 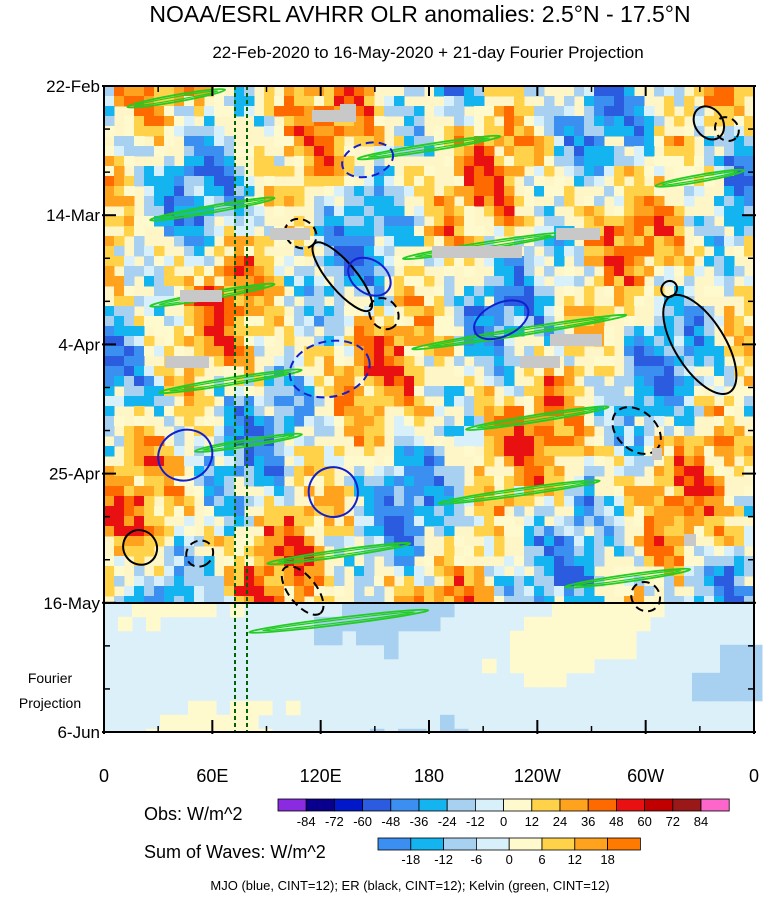 What do you see at coordinates (74, 474) in the screenshot?
I see `y-tick-label: 25-Apr` at bounding box center [74, 474].